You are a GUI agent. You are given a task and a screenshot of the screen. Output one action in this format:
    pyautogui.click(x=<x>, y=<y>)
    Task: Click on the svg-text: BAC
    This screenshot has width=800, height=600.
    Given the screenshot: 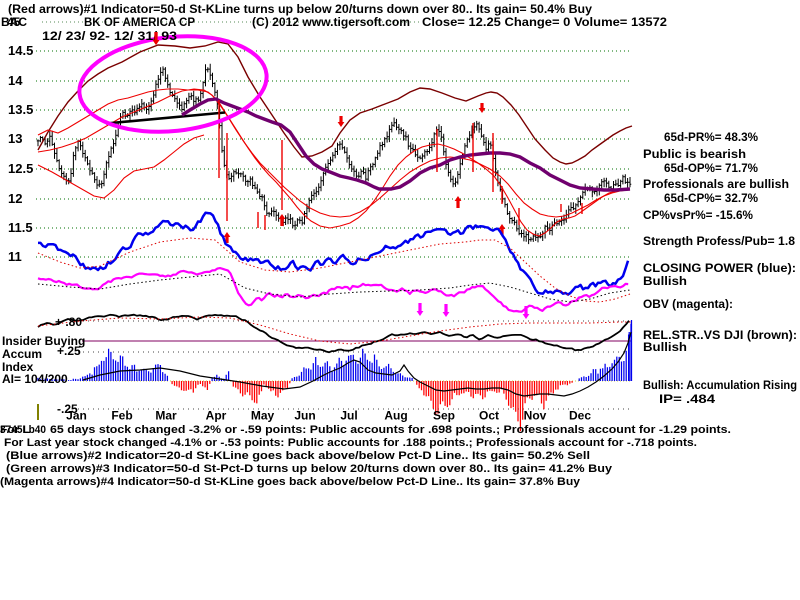 What is the action you would take?
    pyautogui.click(x=14, y=22)
    